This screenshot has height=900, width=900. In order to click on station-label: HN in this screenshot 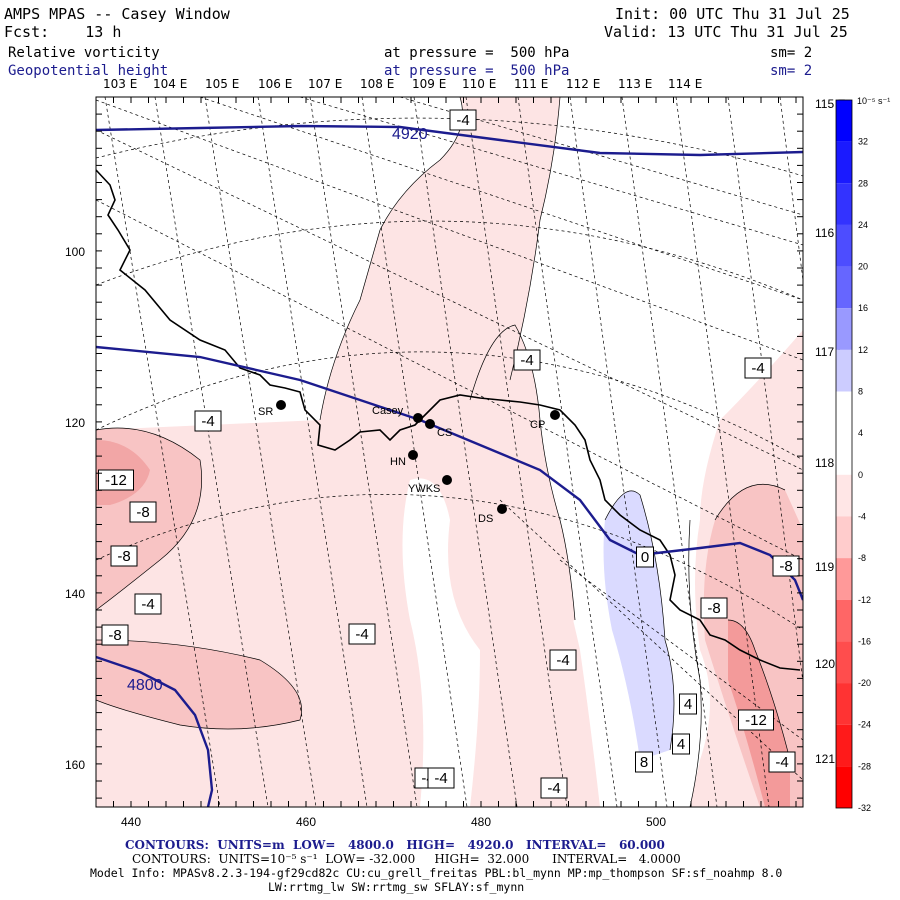, I will do `click(398, 462)`.